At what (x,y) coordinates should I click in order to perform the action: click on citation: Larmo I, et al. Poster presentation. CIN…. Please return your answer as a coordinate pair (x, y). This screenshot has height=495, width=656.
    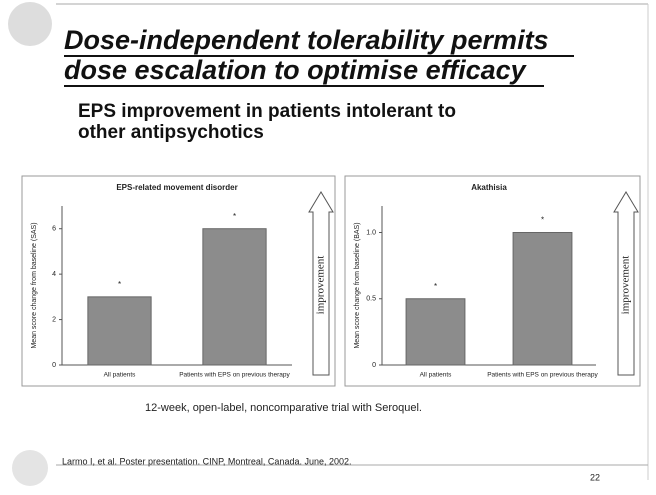
    Looking at the image, I should click on (207, 461).